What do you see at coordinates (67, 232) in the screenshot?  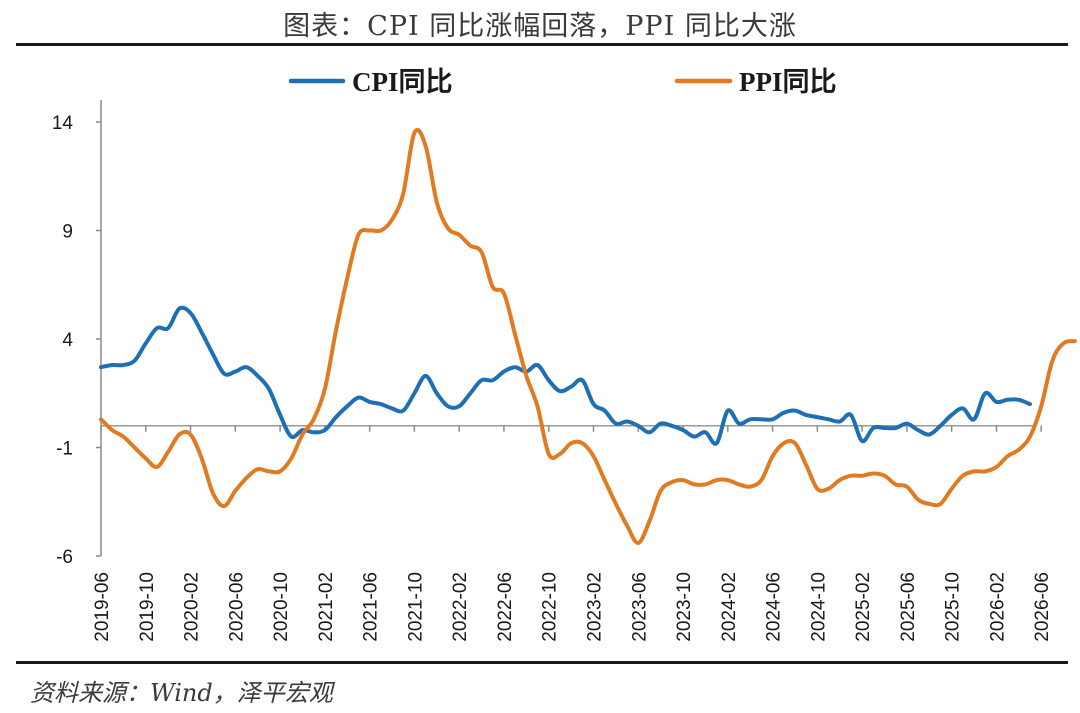 I see `y-tick-label: 9` at bounding box center [67, 232].